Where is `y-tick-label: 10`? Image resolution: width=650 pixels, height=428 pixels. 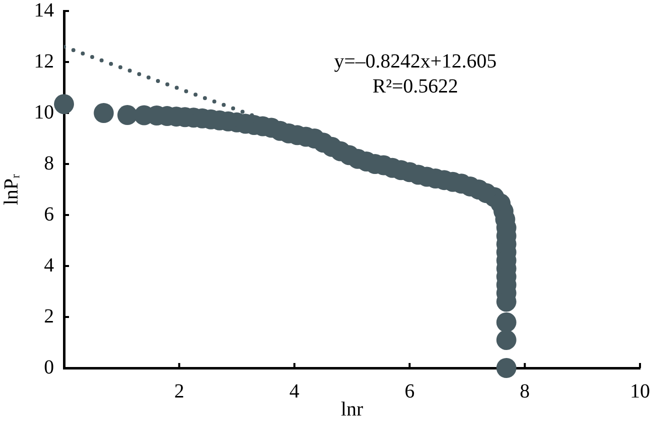
y-tick-label: 10 is located at coordinates (44, 112).